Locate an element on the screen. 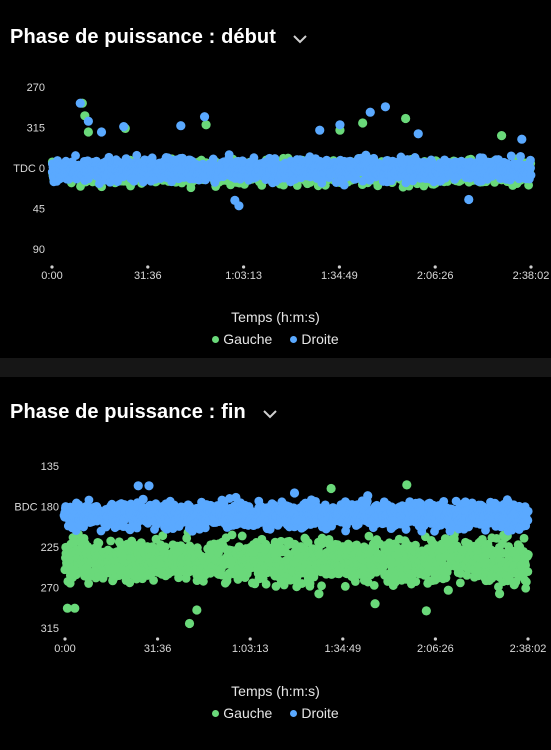  legend-item-gauche: Gauche is located at coordinates (242, 339).